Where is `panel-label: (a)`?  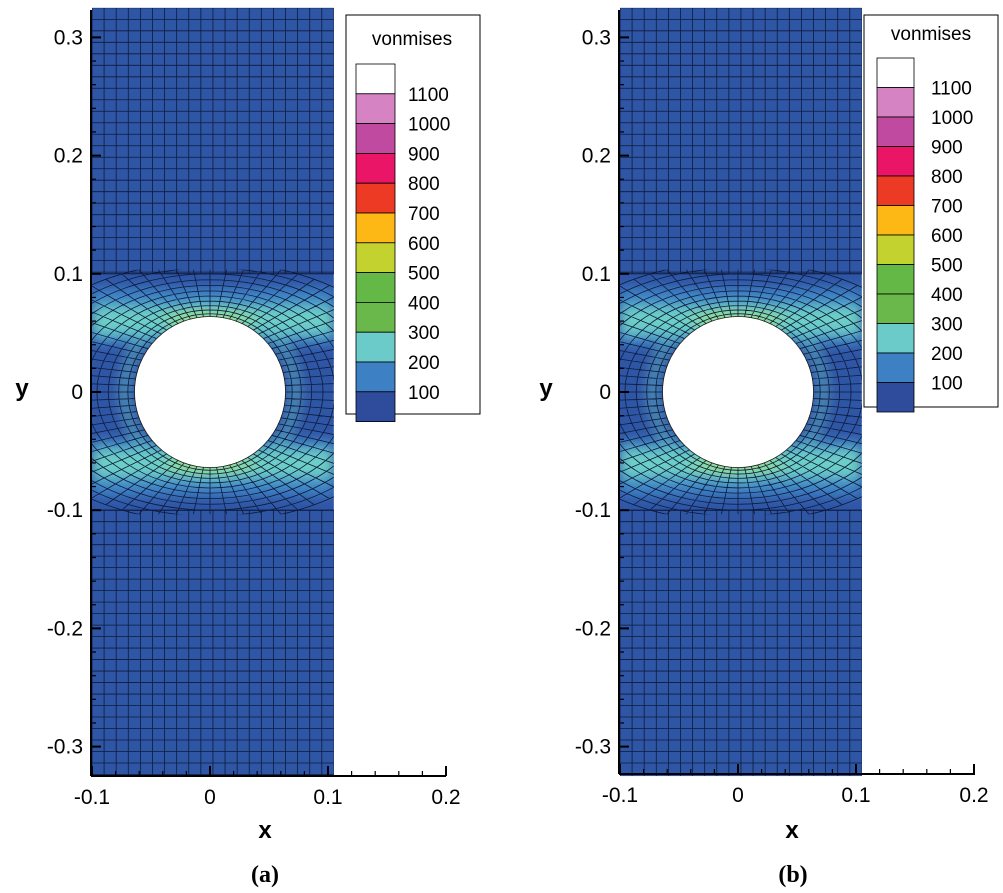 panel-label: (a) is located at coordinates (265, 875).